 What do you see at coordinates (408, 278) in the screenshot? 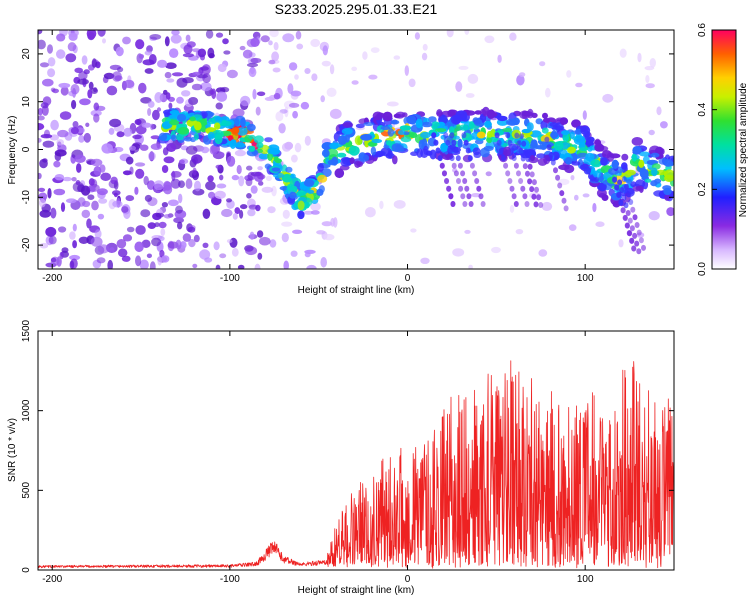
I see `spectrogram-xtick-label: 0` at bounding box center [408, 278].